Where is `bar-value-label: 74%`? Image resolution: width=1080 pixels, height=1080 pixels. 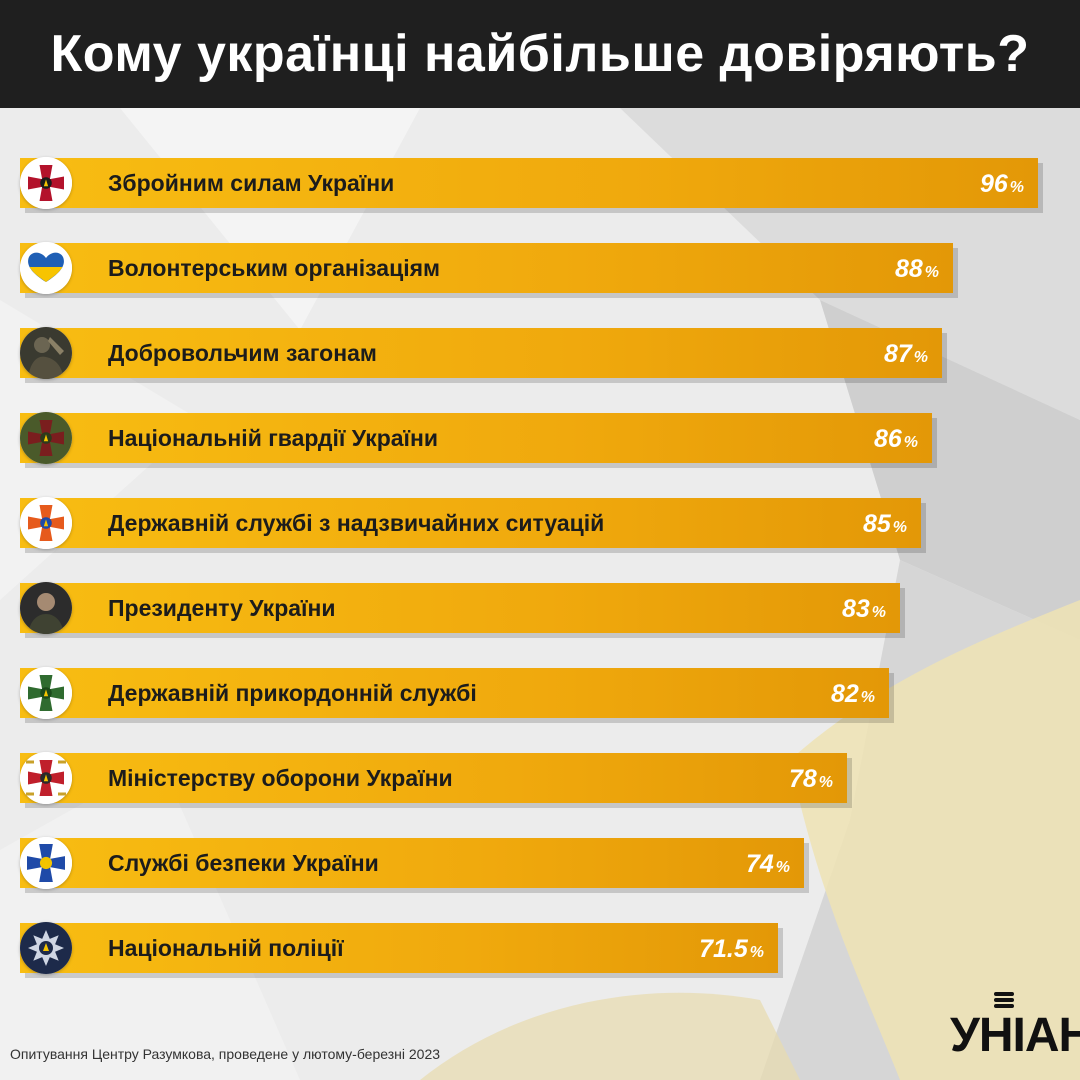
bar-value-label: 74% is located at coordinates (768, 863).